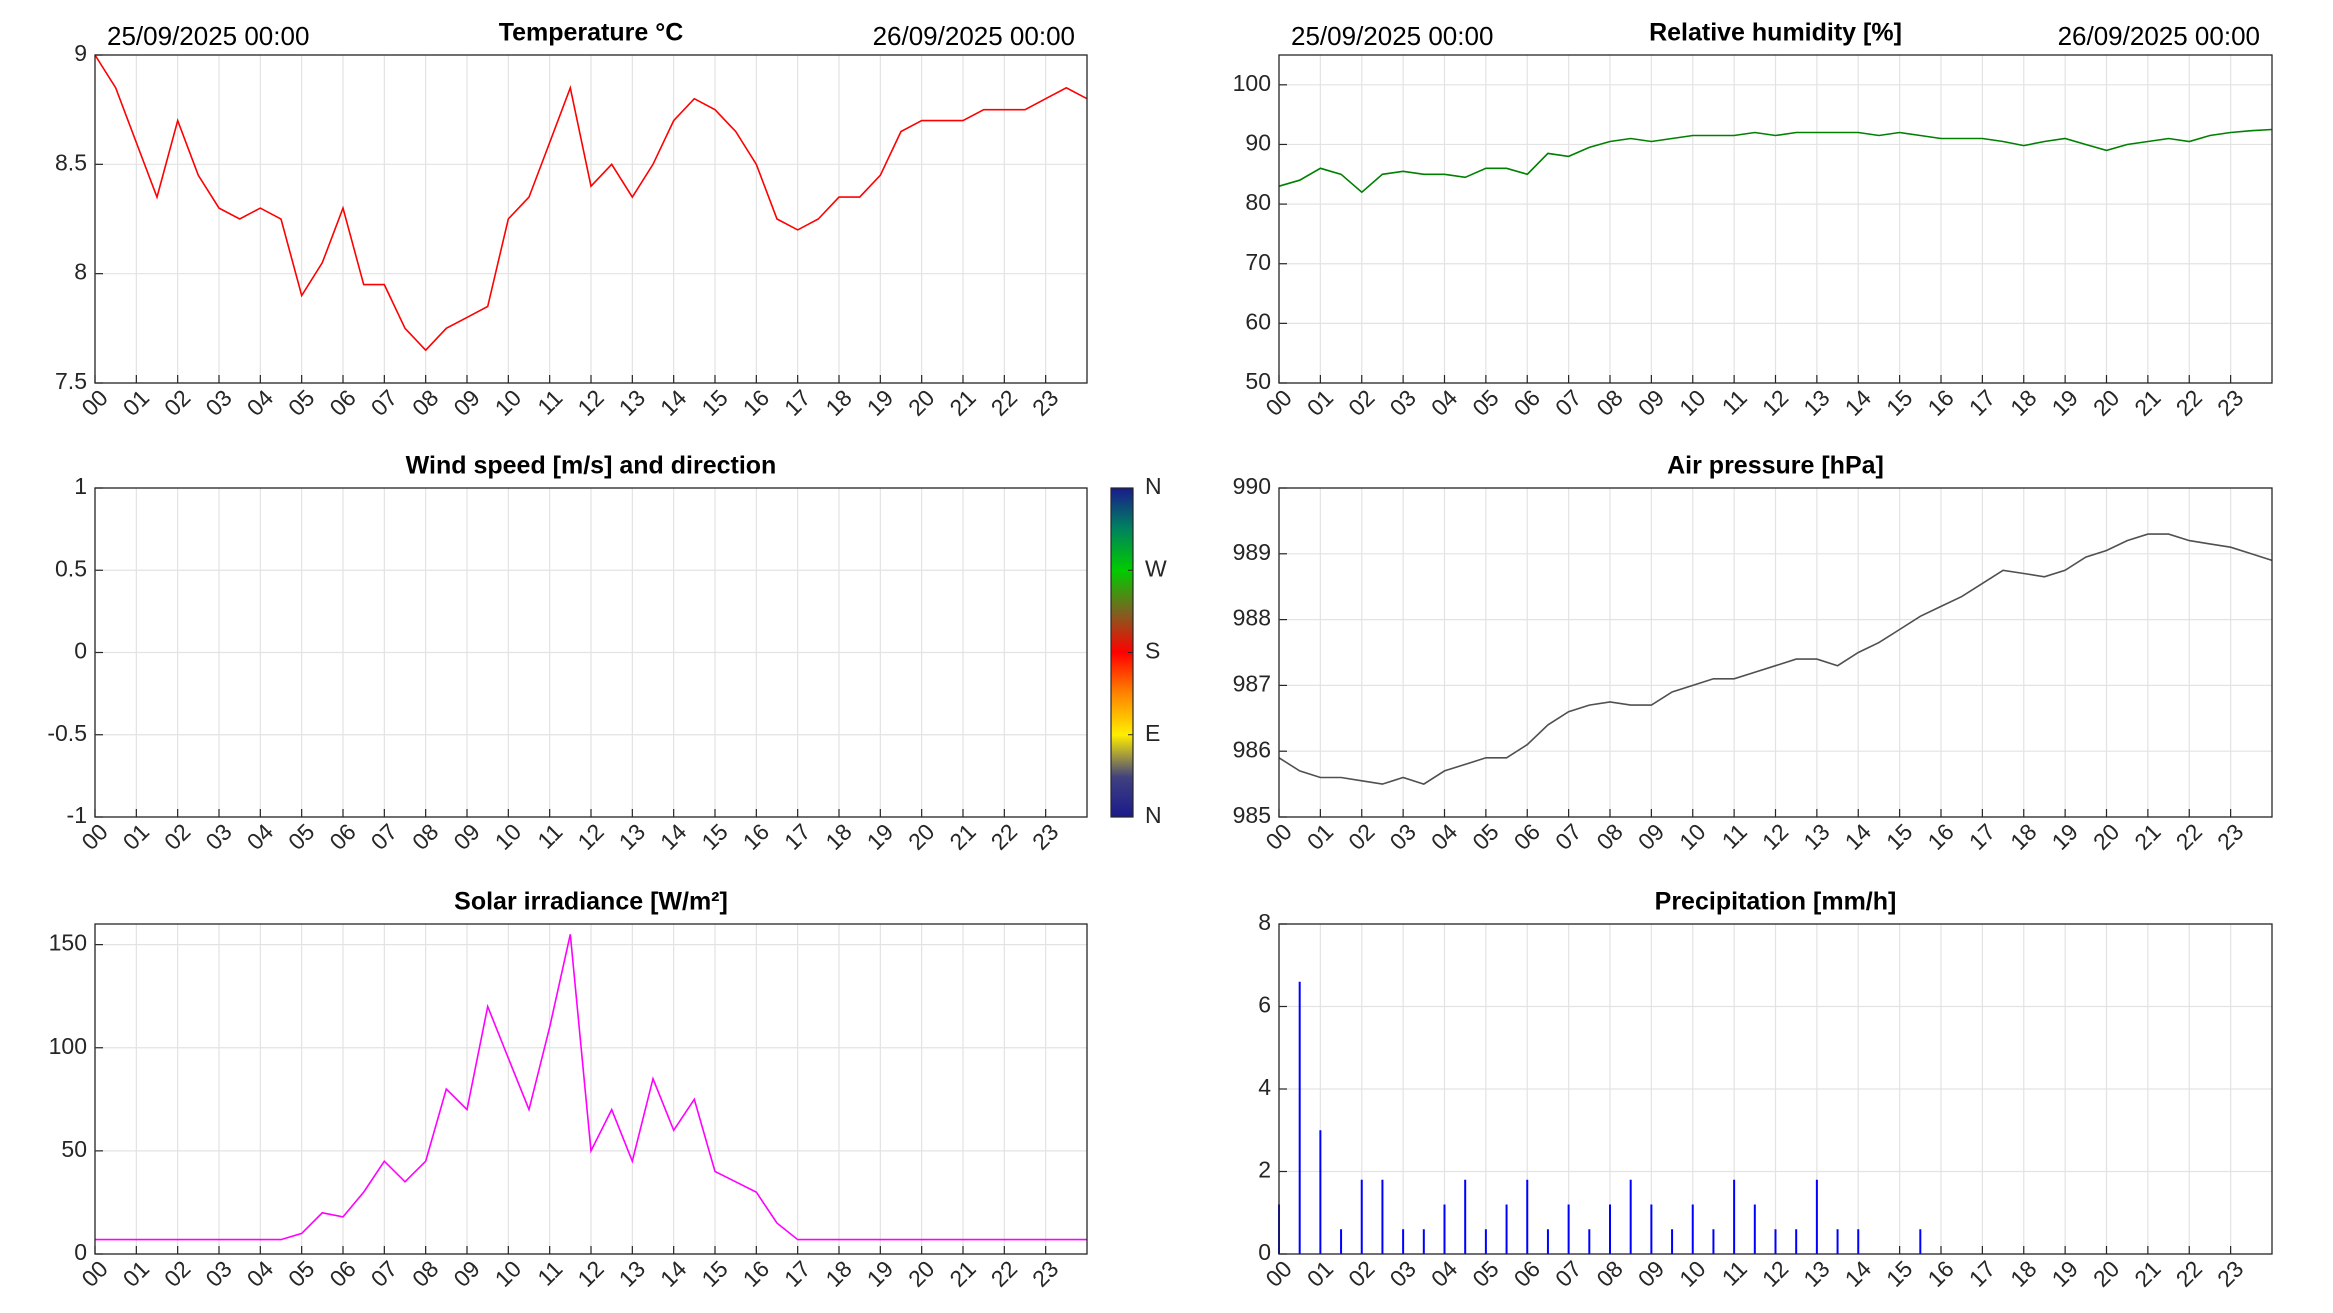  What do you see at coordinates (591, 466) in the screenshot?
I see `chart-title: Wind speed [m/s] and direction` at bounding box center [591, 466].